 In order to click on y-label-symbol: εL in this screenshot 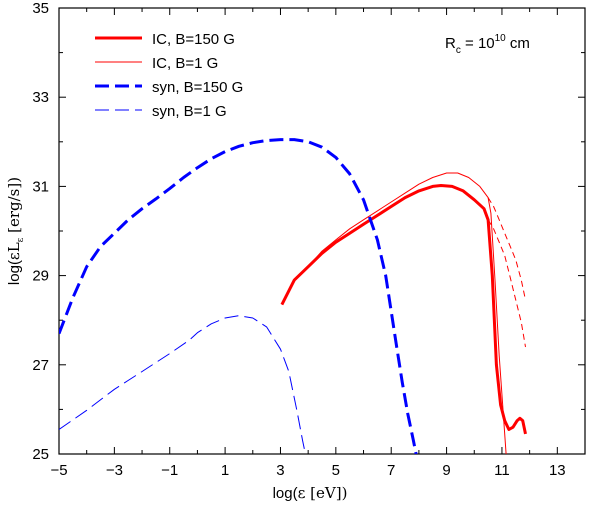, I will do `click(14, 251)`.